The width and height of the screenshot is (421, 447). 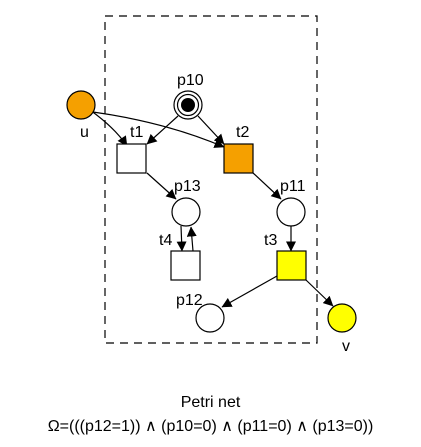 What do you see at coordinates (189, 300) in the screenshot?
I see `label-p12: p12` at bounding box center [189, 300].